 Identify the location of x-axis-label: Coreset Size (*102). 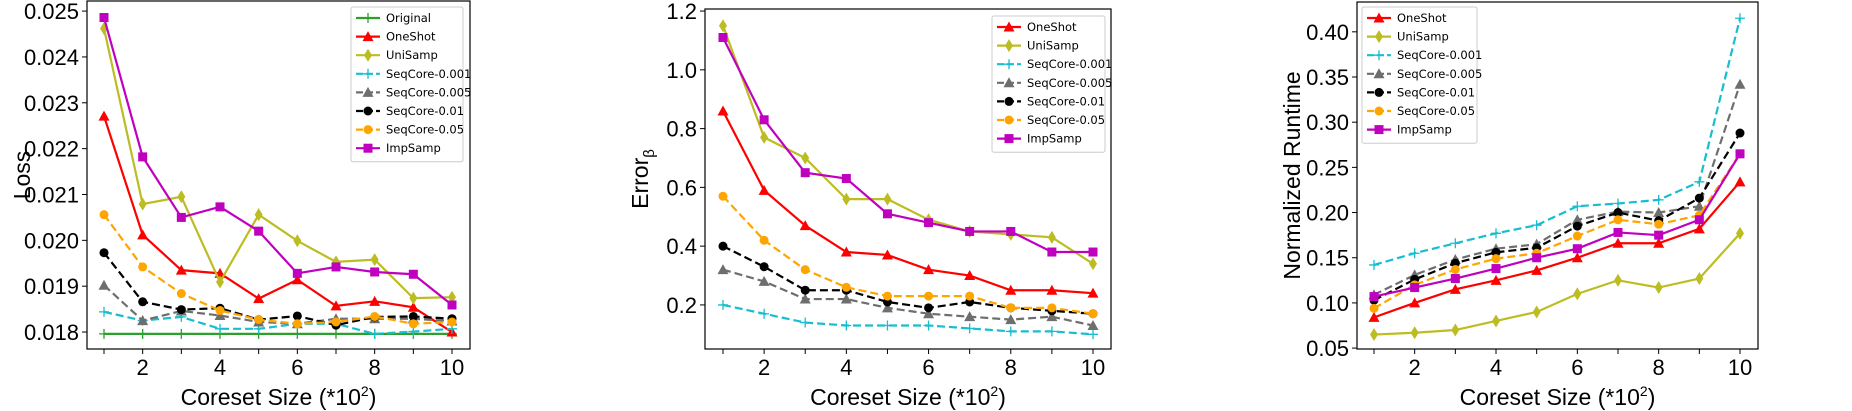
(908, 396).